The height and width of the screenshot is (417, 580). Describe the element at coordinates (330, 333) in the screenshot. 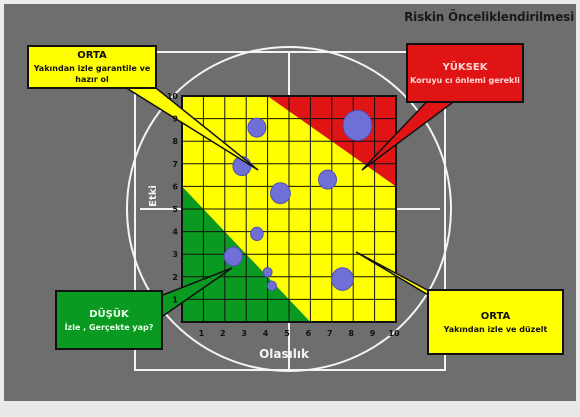

I see `x-tick-label: 7` at that location.